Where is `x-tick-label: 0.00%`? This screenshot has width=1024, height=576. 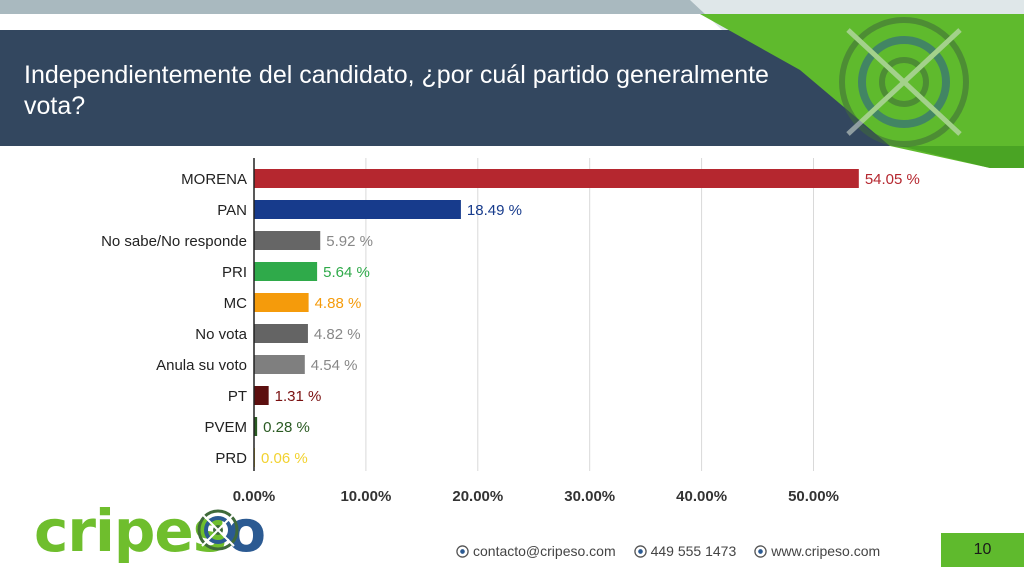 x-tick-label: 0.00% is located at coordinates (254, 496).